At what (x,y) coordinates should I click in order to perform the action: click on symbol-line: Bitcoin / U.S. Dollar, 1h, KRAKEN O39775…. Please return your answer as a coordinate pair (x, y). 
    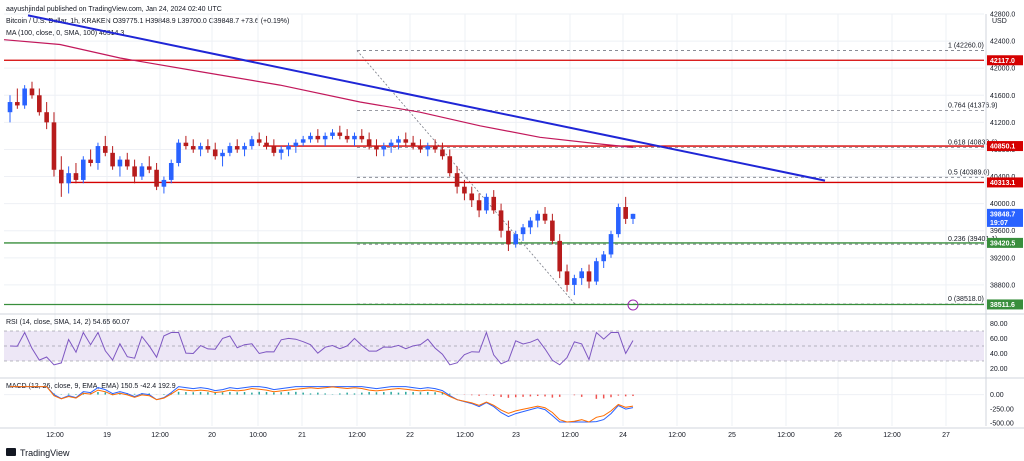
    Looking at the image, I should click on (147, 21).